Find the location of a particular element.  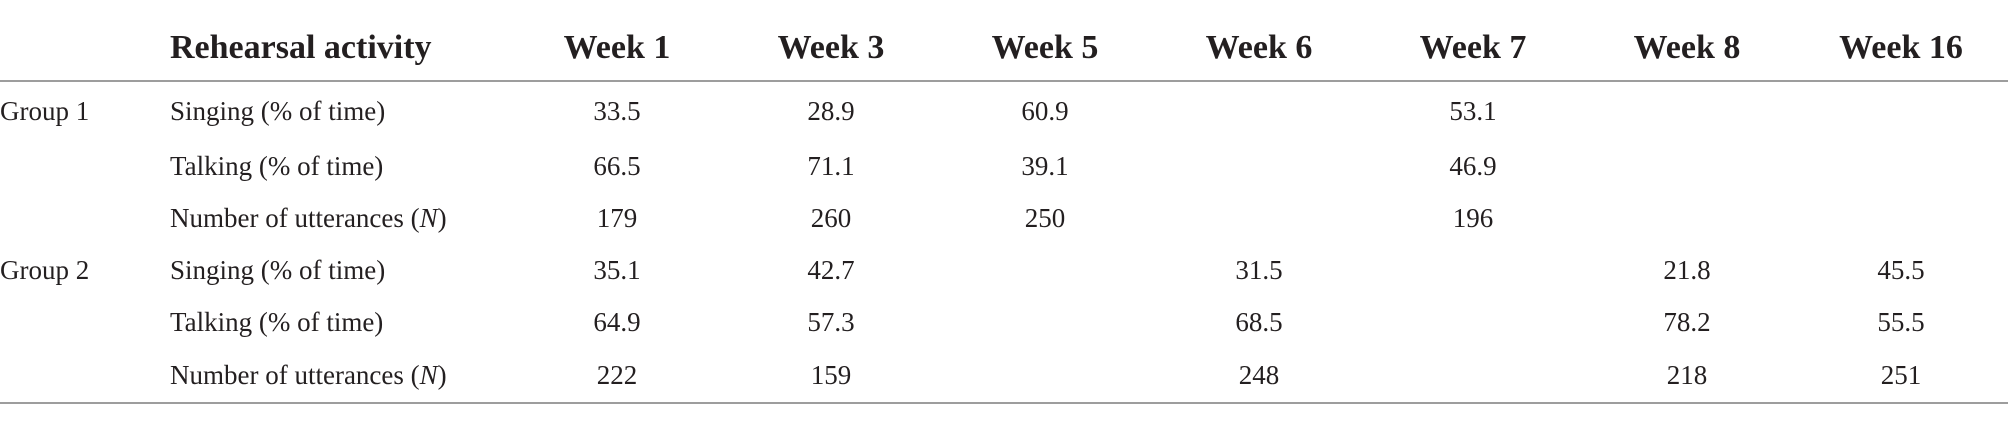

table-cell: 222 is located at coordinates (617, 376).